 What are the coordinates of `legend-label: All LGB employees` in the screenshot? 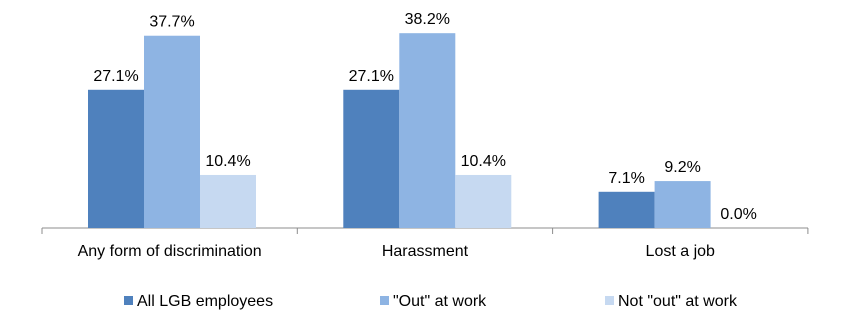 It's located at (205, 301).